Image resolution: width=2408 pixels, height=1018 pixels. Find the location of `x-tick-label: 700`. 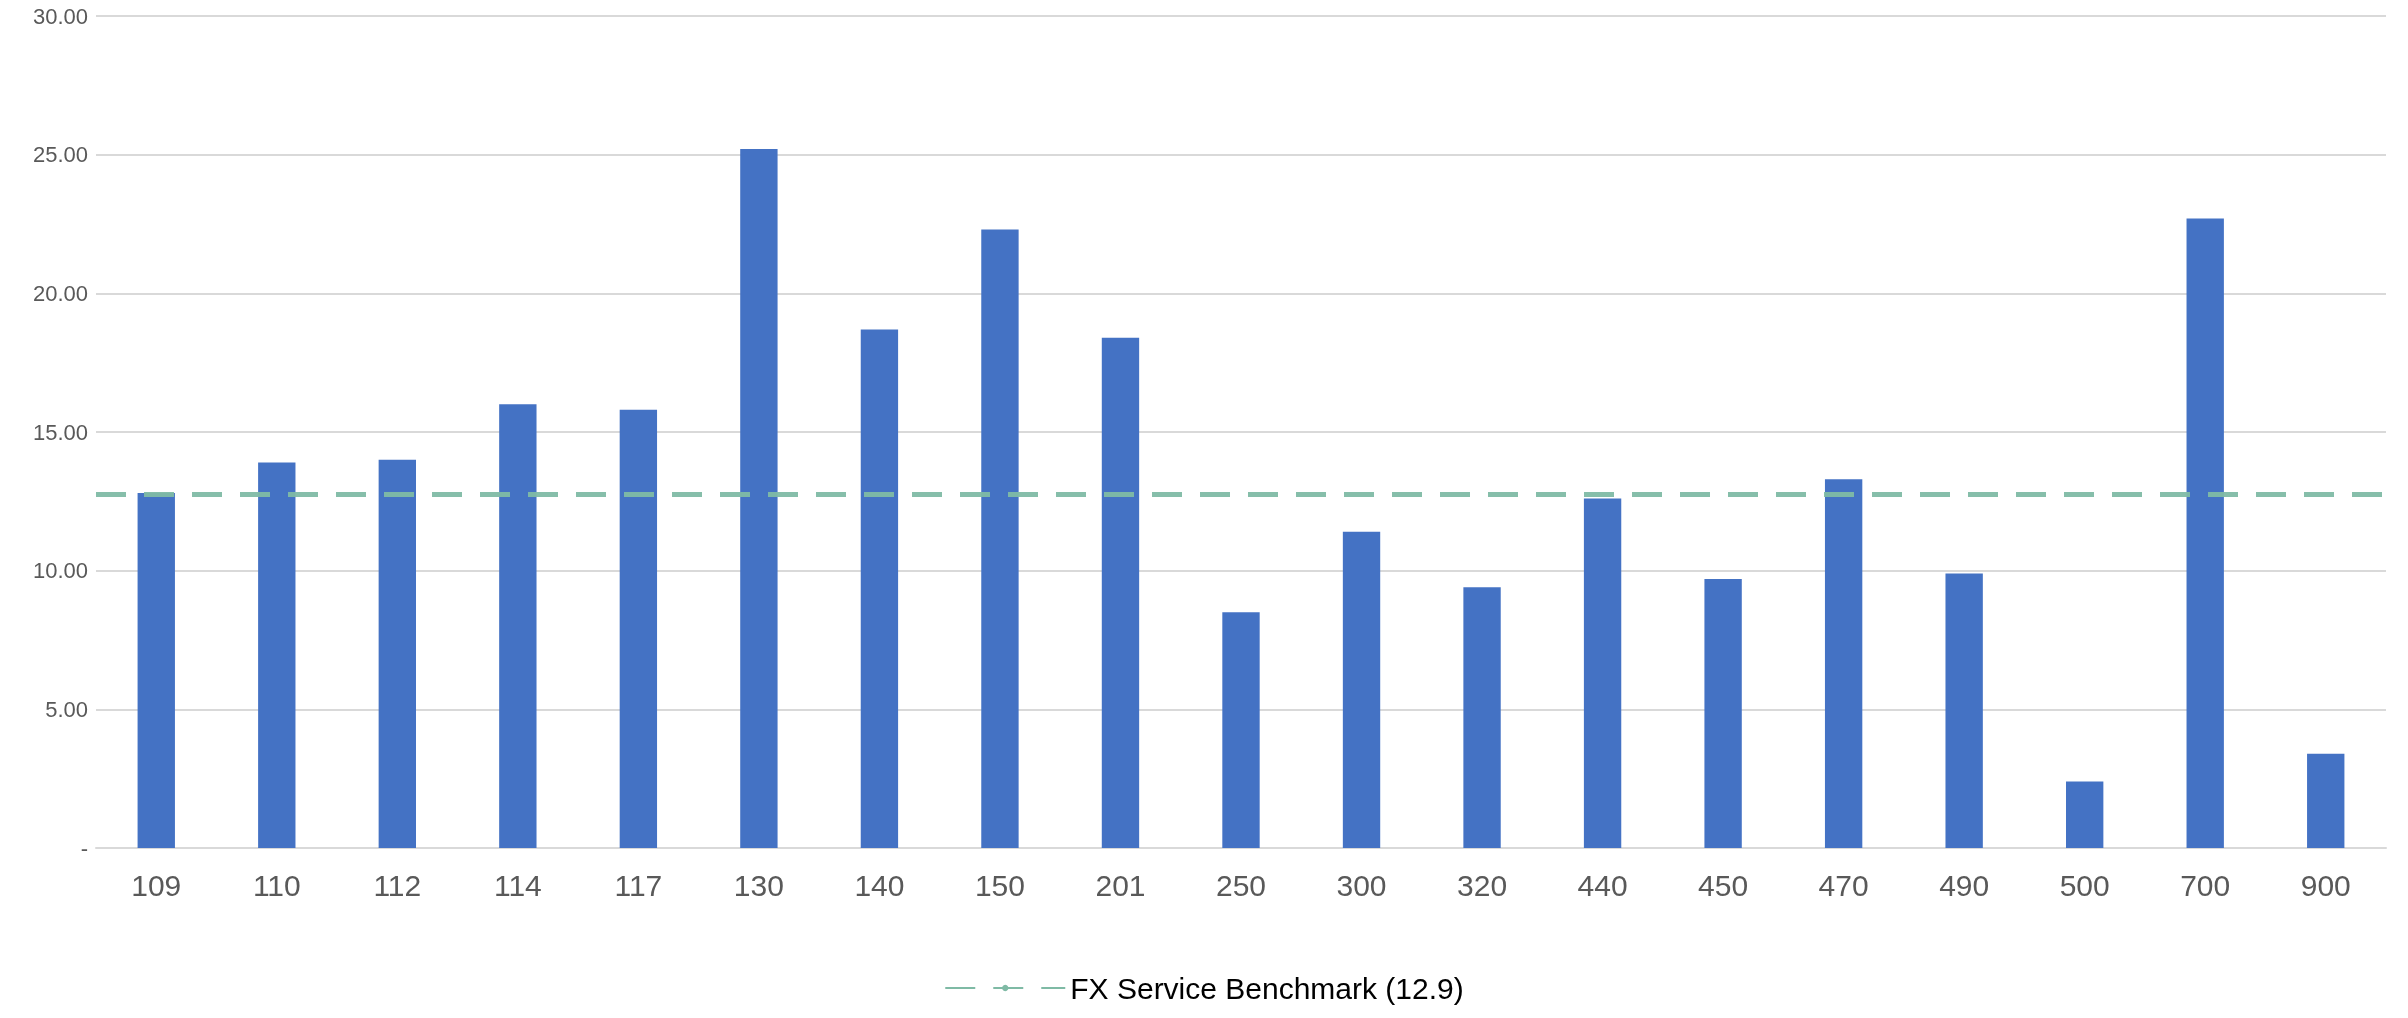

x-tick-label: 700 is located at coordinates (2205, 885).